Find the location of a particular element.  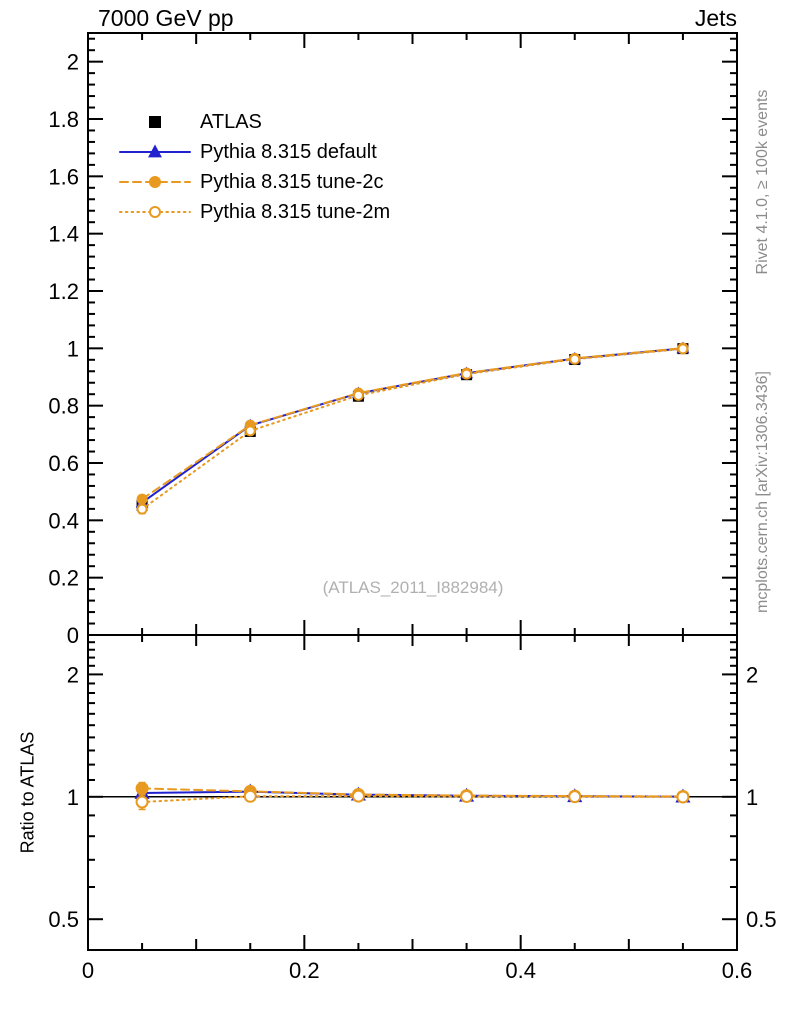

series-pythia-8-315-tune-2c is located at coordinates (412, 423).